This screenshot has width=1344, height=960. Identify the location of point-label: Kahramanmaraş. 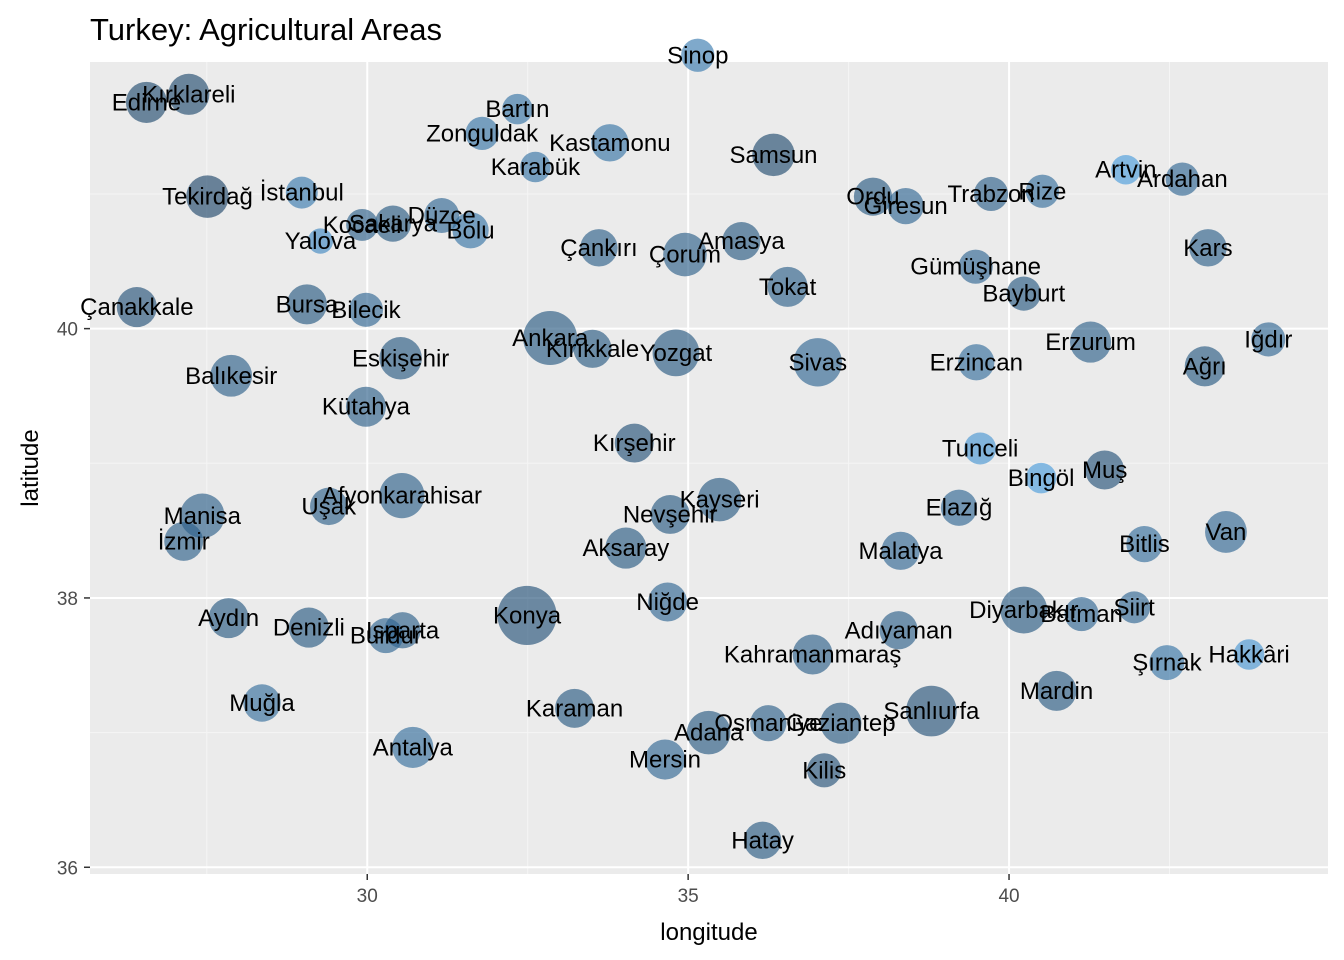
(812, 655).